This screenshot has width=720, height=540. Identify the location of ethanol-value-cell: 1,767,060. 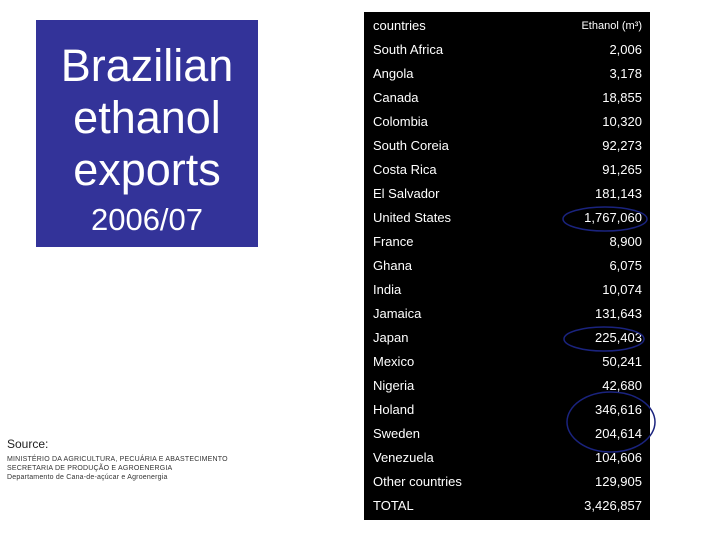
(613, 217).